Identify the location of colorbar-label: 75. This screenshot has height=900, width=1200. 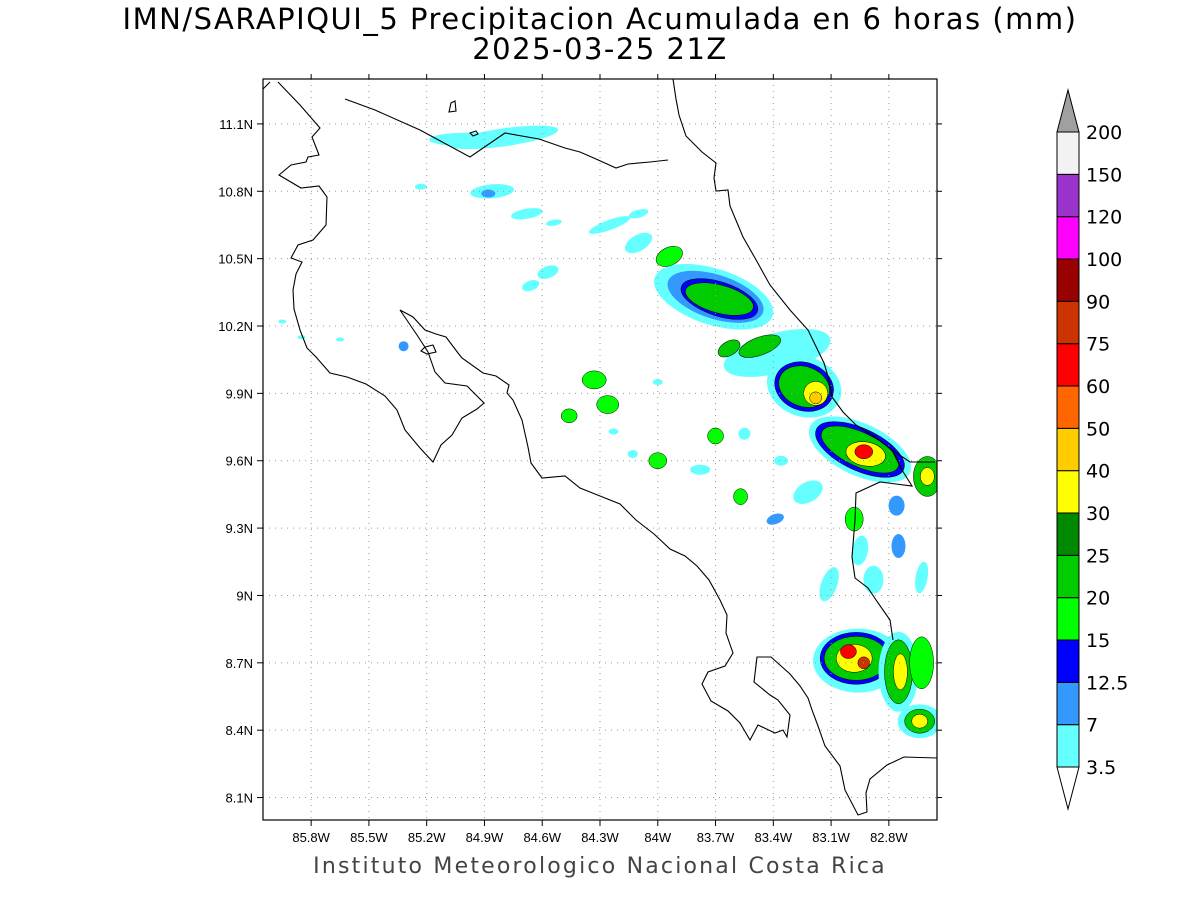
(1098, 345).